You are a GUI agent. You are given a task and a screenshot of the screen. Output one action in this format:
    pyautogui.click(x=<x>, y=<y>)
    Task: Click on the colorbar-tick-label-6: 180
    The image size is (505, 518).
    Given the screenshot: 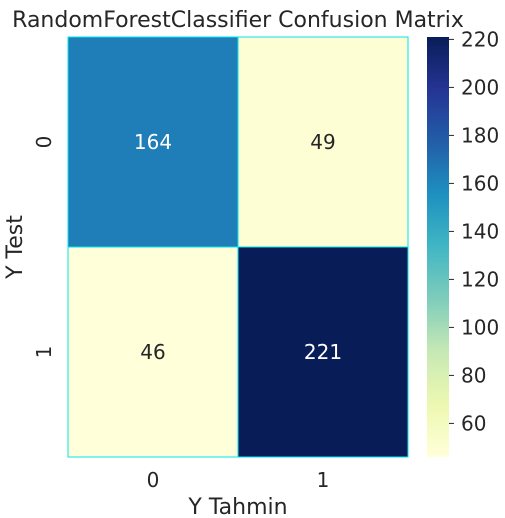 What is the action you would take?
    pyautogui.click(x=480, y=135)
    